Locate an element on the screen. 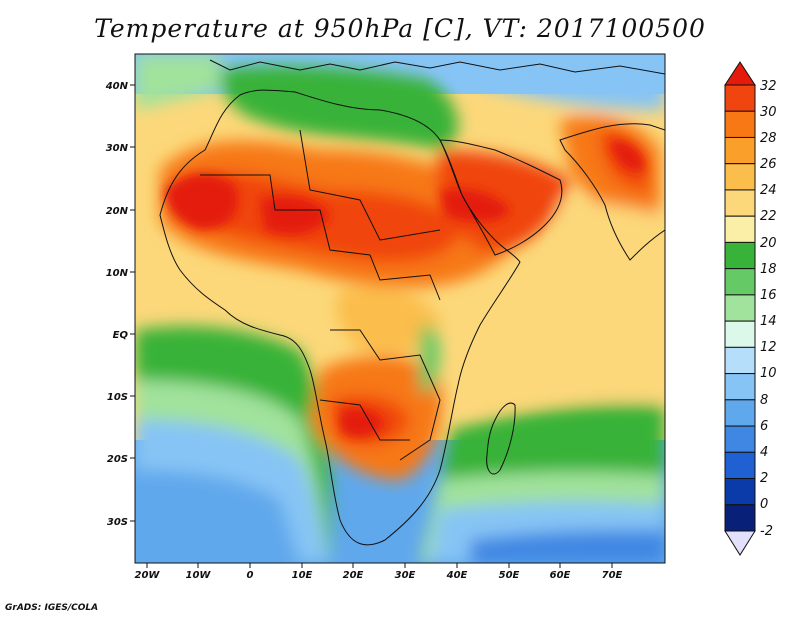  arabia-coastline is located at coordinates (501, 197).